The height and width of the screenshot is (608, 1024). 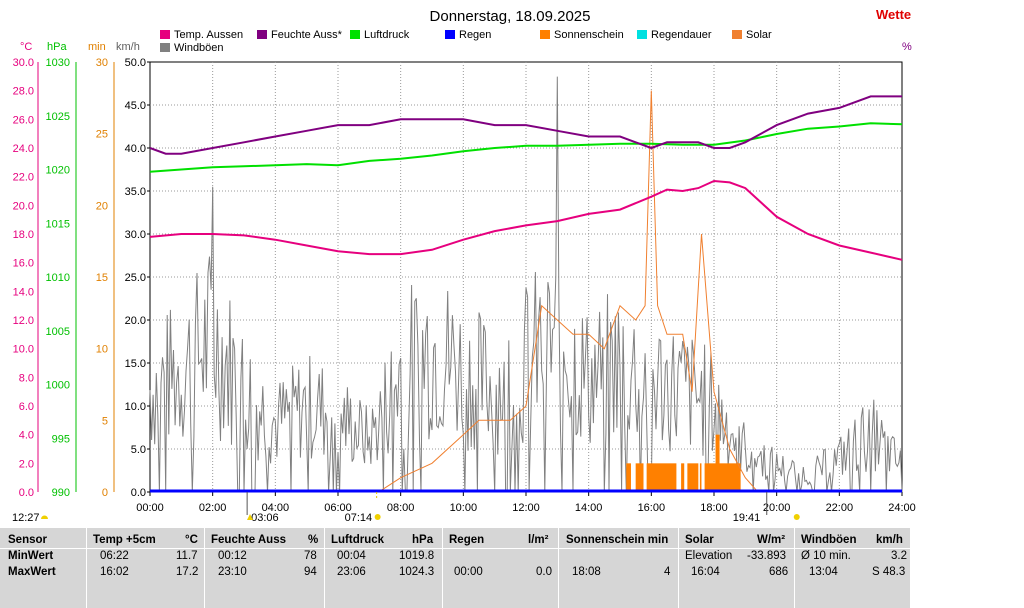 What do you see at coordinates (248, 540) in the screenshot?
I see `header-hum: Feuchte Auss` at bounding box center [248, 540].